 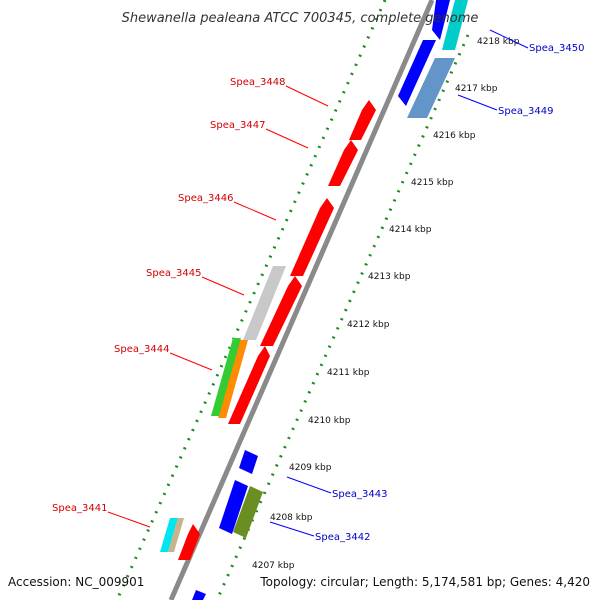 I want to click on gene-feature-cyan-top, so click(x=455, y=25).